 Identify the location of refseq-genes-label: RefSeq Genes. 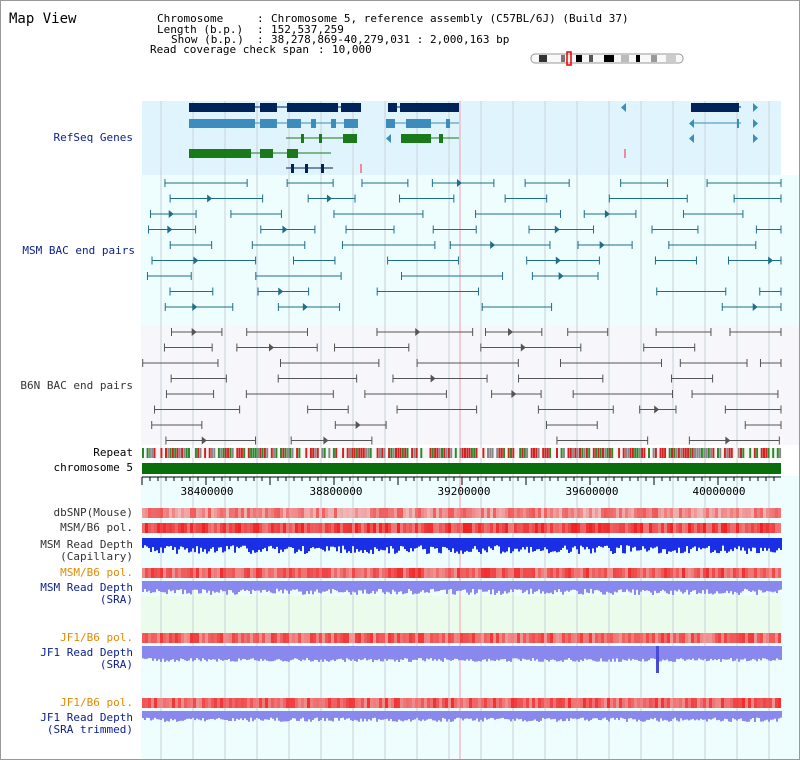
(93, 137).